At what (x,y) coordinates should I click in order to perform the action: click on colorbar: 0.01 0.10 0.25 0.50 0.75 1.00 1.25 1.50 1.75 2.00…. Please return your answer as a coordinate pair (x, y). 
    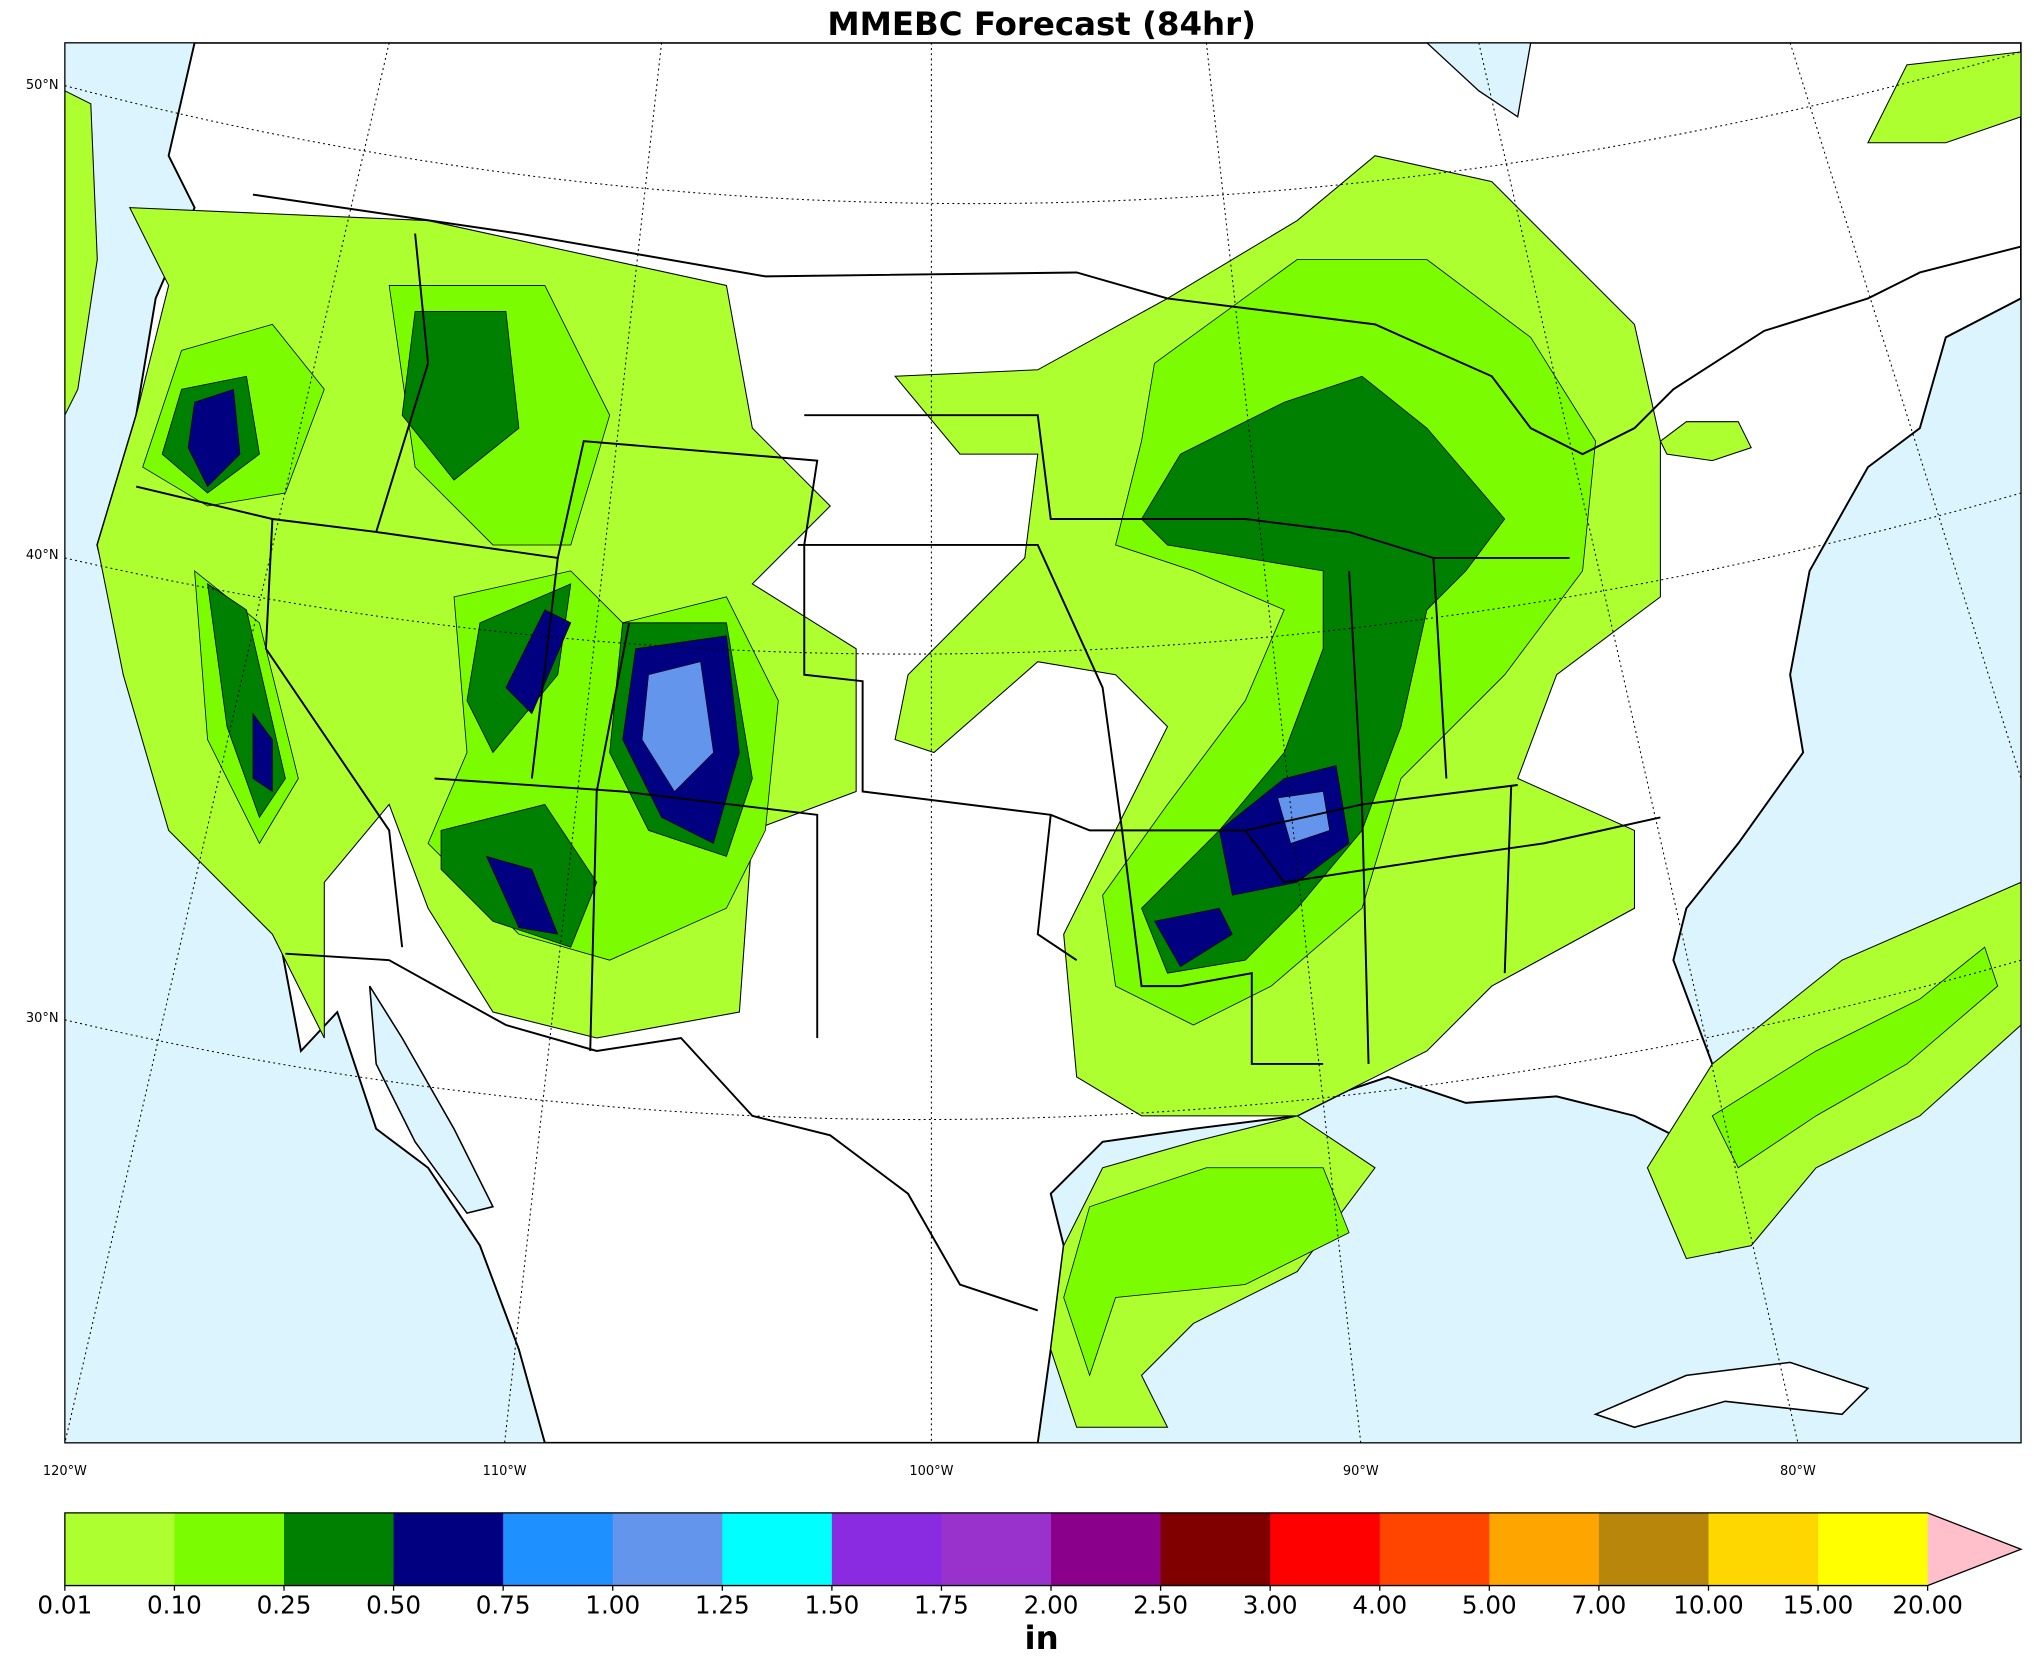
    Looking at the image, I should click on (1030, 1565).